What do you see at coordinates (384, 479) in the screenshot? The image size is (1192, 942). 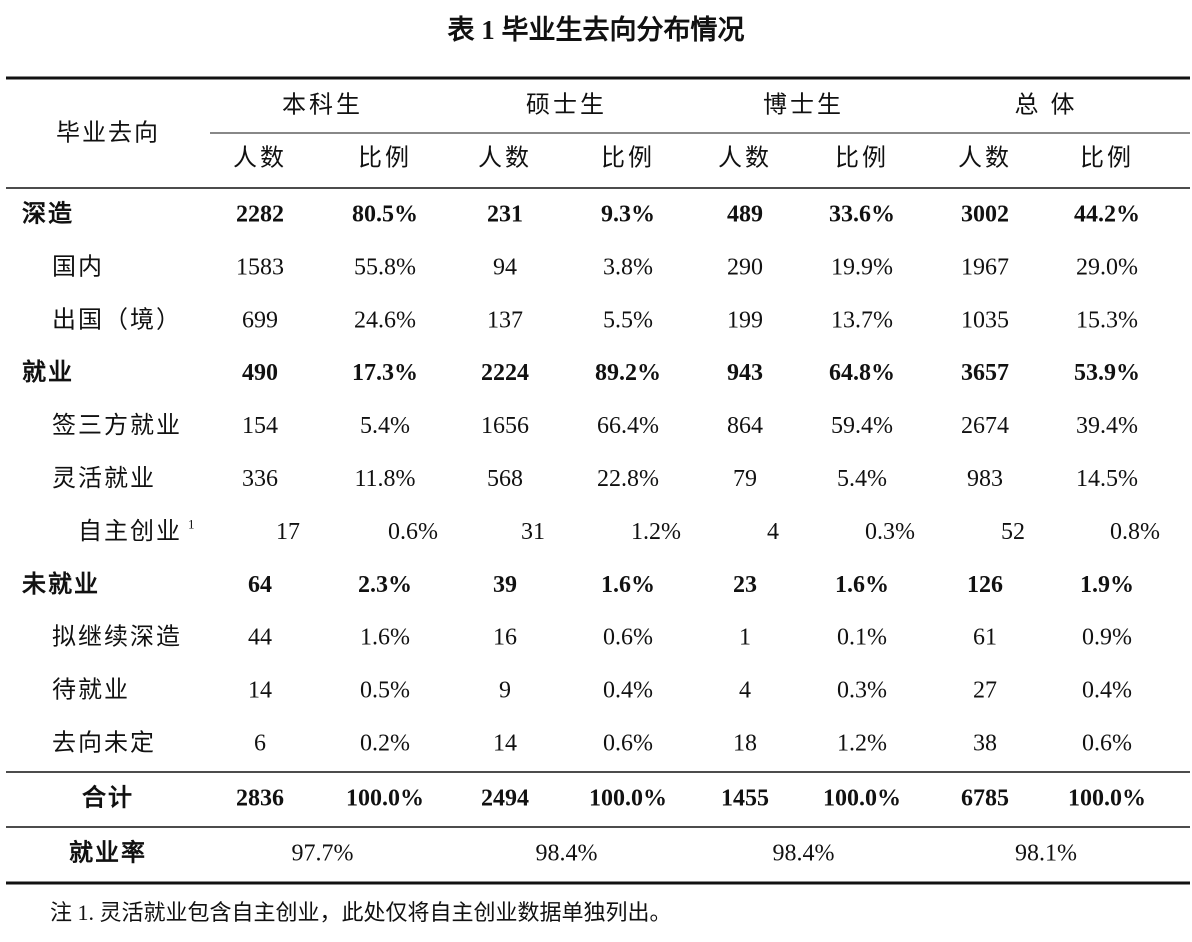 I see `cell: 11.8%` at bounding box center [384, 479].